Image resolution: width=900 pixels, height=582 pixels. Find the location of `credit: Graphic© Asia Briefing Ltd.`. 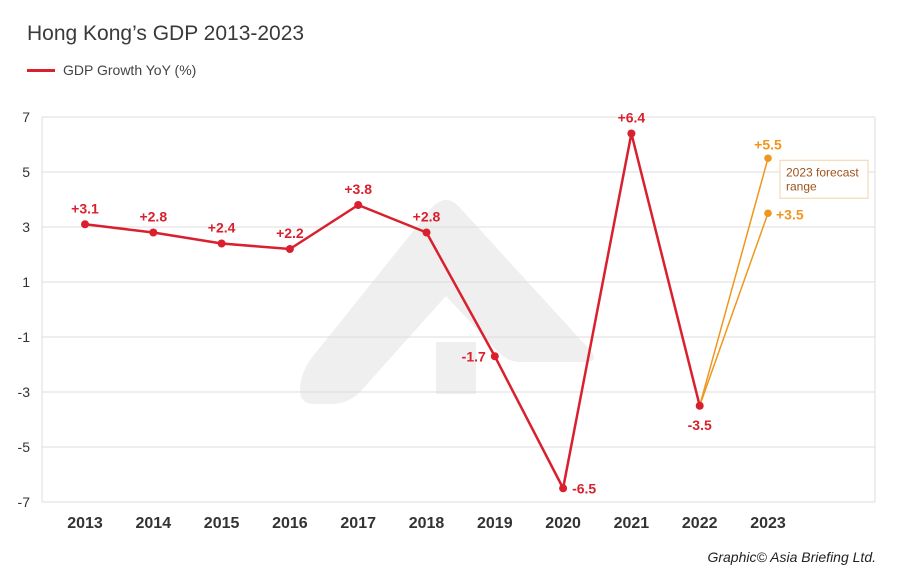

credit: Graphic© Asia Briefing Ltd. is located at coordinates (791, 557).